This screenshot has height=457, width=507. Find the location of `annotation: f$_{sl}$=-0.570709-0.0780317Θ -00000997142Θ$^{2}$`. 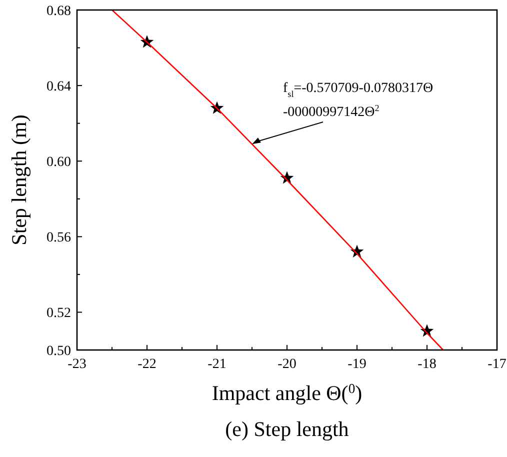

annotation: f$_{sl}$=-0.570709-0.0780317Θ -00000997142Θ$^{2}$ is located at coordinates (358, 100).